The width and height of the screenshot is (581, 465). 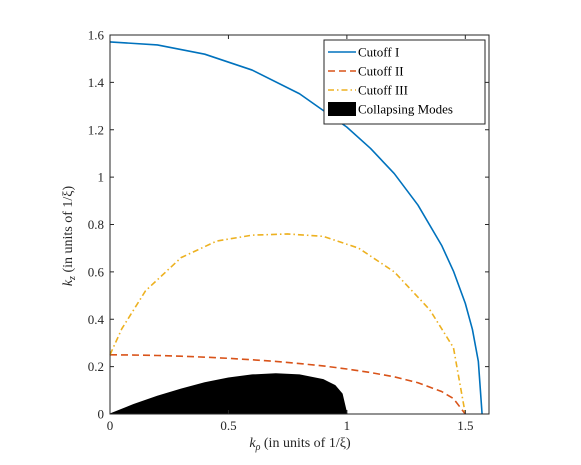 I want to click on y-tick-label: 0.6, so click(x=96, y=271).